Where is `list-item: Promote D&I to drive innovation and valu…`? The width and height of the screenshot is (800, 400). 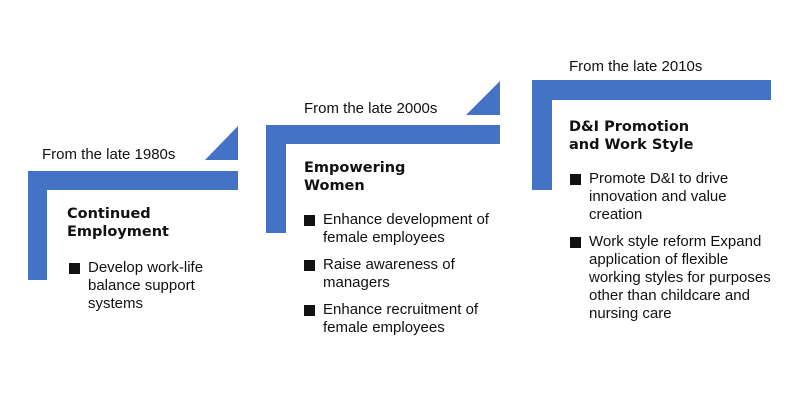
list-item: Promote D&I to drive innovation and valu… is located at coordinates (671, 197).